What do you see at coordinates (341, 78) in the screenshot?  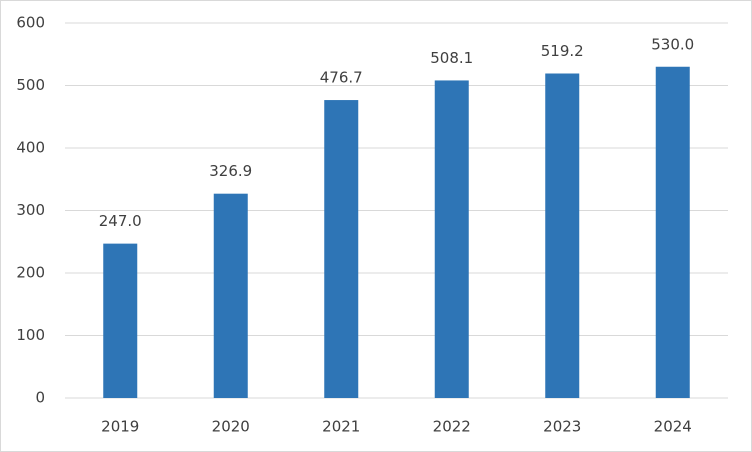 I see `value-label: 476.7` at bounding box center [341, 78].